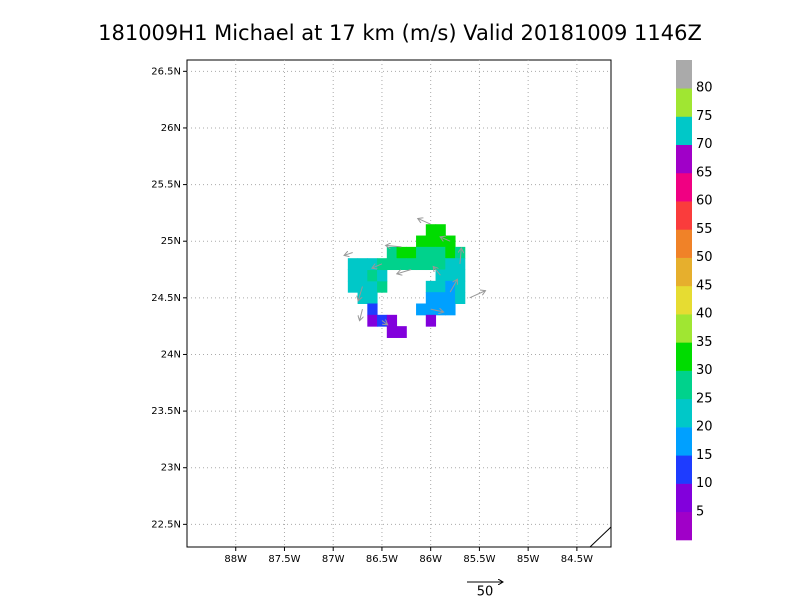 The height and width of the screenshot is (600, 800). What do you see at coordinates (171, 241) in the screenshot?
I see `y-tick-label: 25N` at bounding box center [171, 241].